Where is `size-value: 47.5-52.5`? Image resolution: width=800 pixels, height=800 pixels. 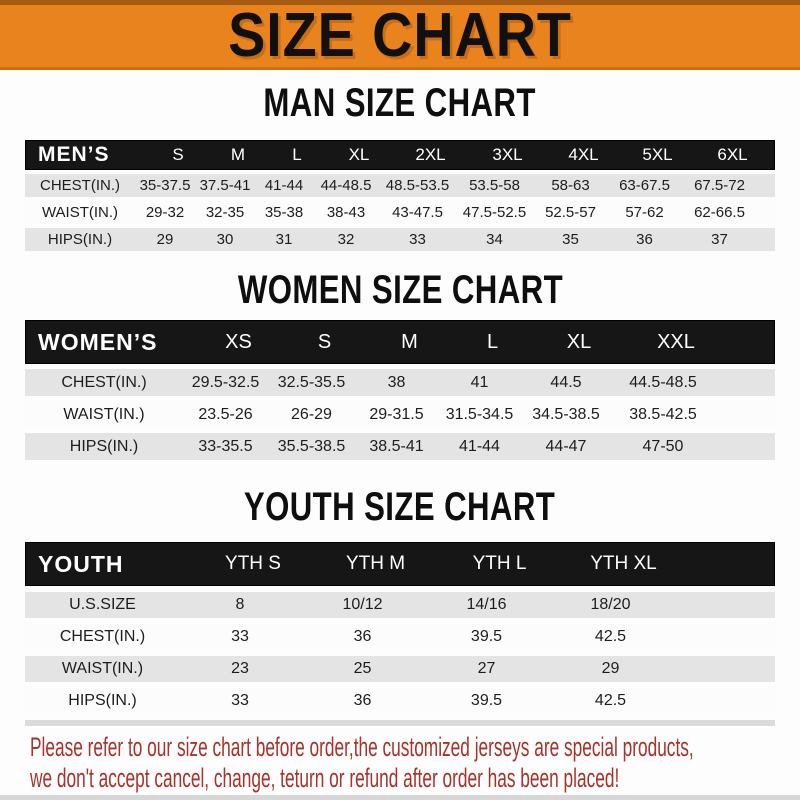
size-value: 47.5-52.5 is located at coordinates (494, 212).